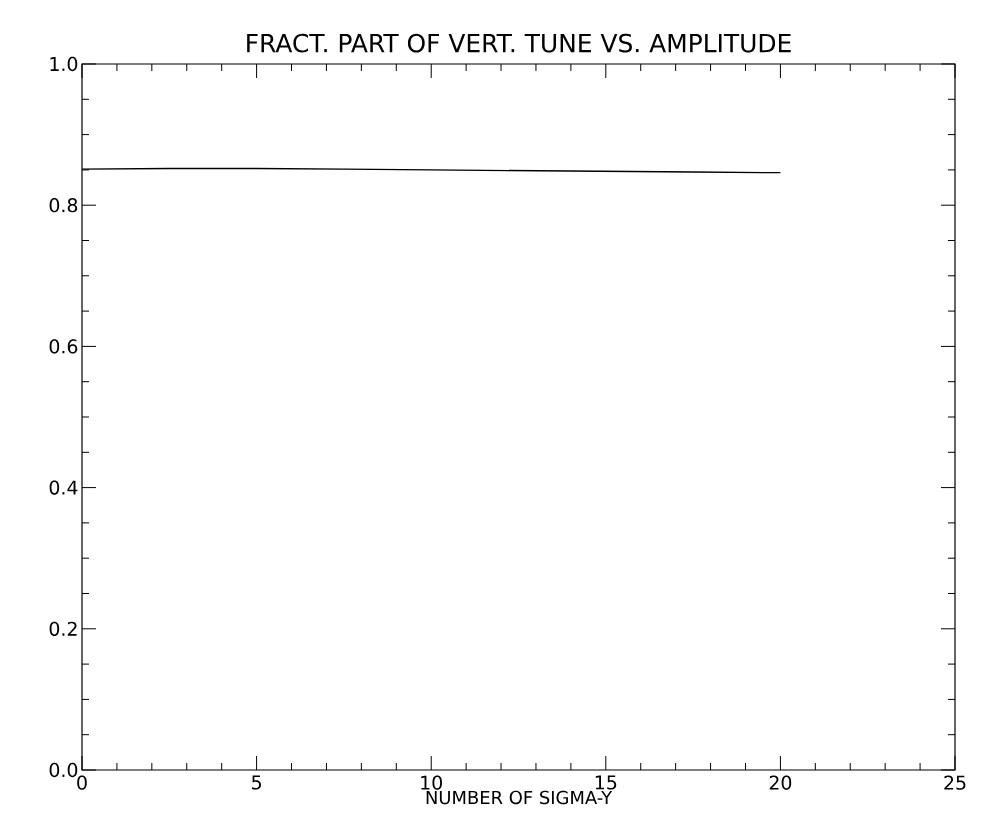 The image size is (1002, 831). What do you see at coordinates (606, 782) in the screenshot?
I see `x-tick-label: 15` at bounding box center [606, 782].